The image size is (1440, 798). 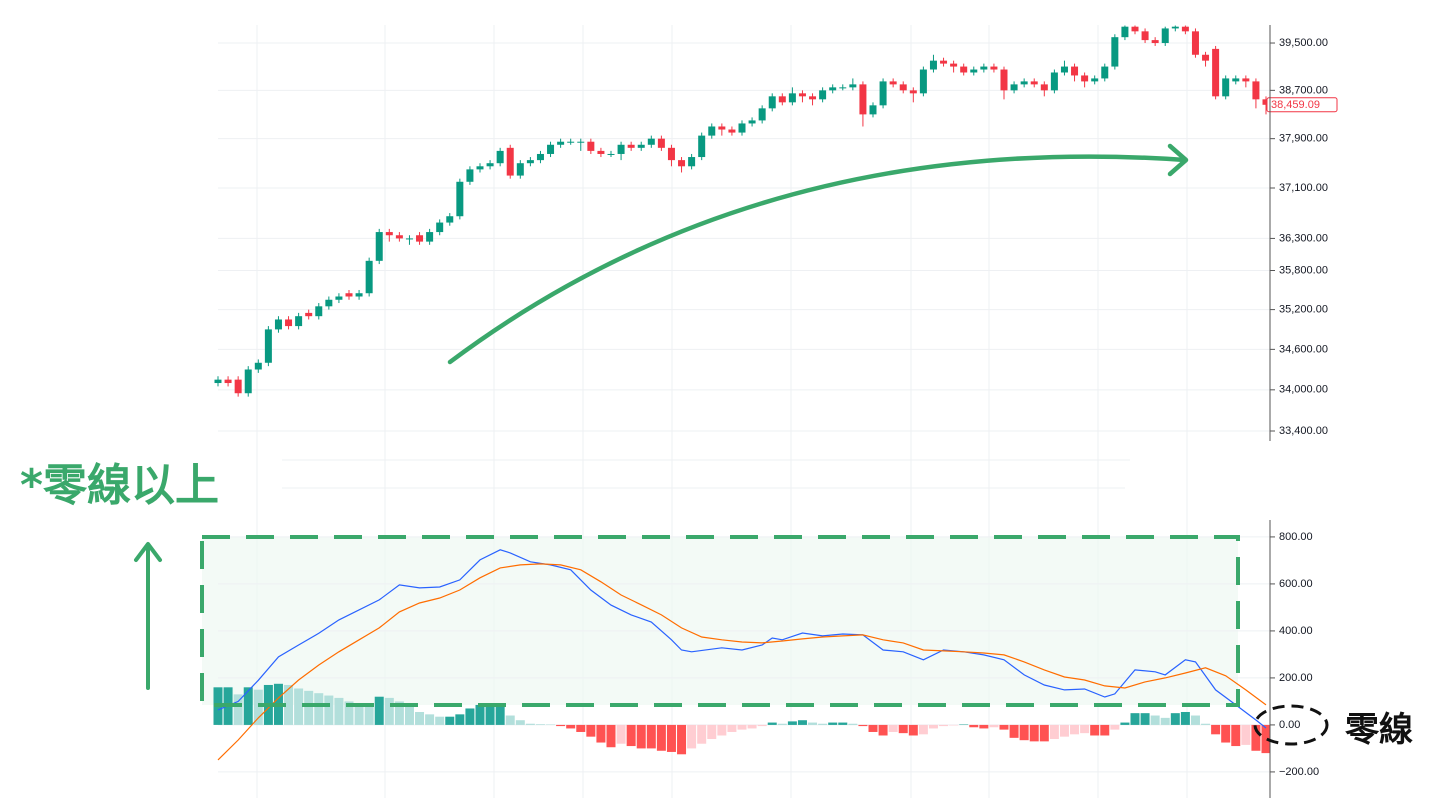 I want to click on y-tick-label: 33,400.00, so click(x=1303, y=431).